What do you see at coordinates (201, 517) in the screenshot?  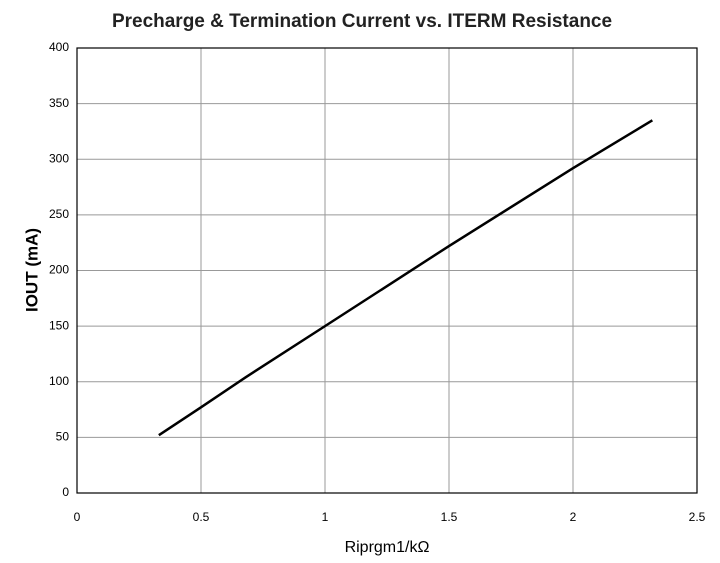 I see `x-tick-label: 0.5` at bounding box center [201, 517].